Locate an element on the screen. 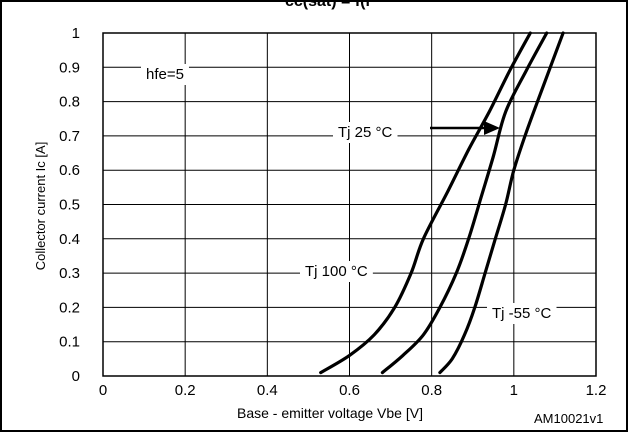  header-fragment: cc(sat) = f(l is located at coordinates (327, 5).